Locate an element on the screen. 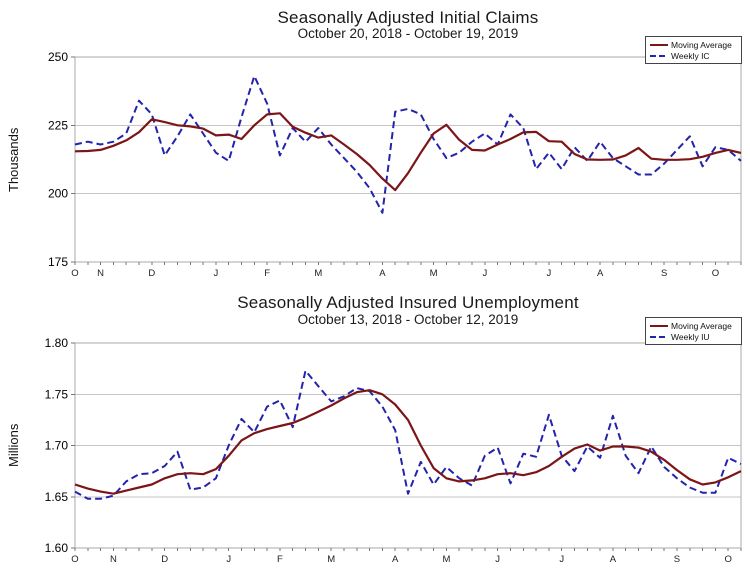 This screenshot has width=750, height=582. insured-unemployment-title: Seasonally Adjusted Insured Unemployment is located at coordinates (408, 302).